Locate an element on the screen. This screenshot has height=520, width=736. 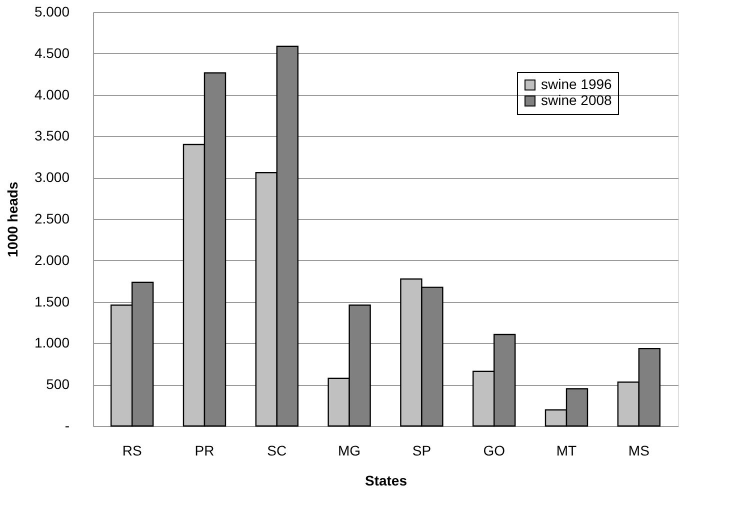
y-tick-label: 4.500 is located at coordinates (52, 52).